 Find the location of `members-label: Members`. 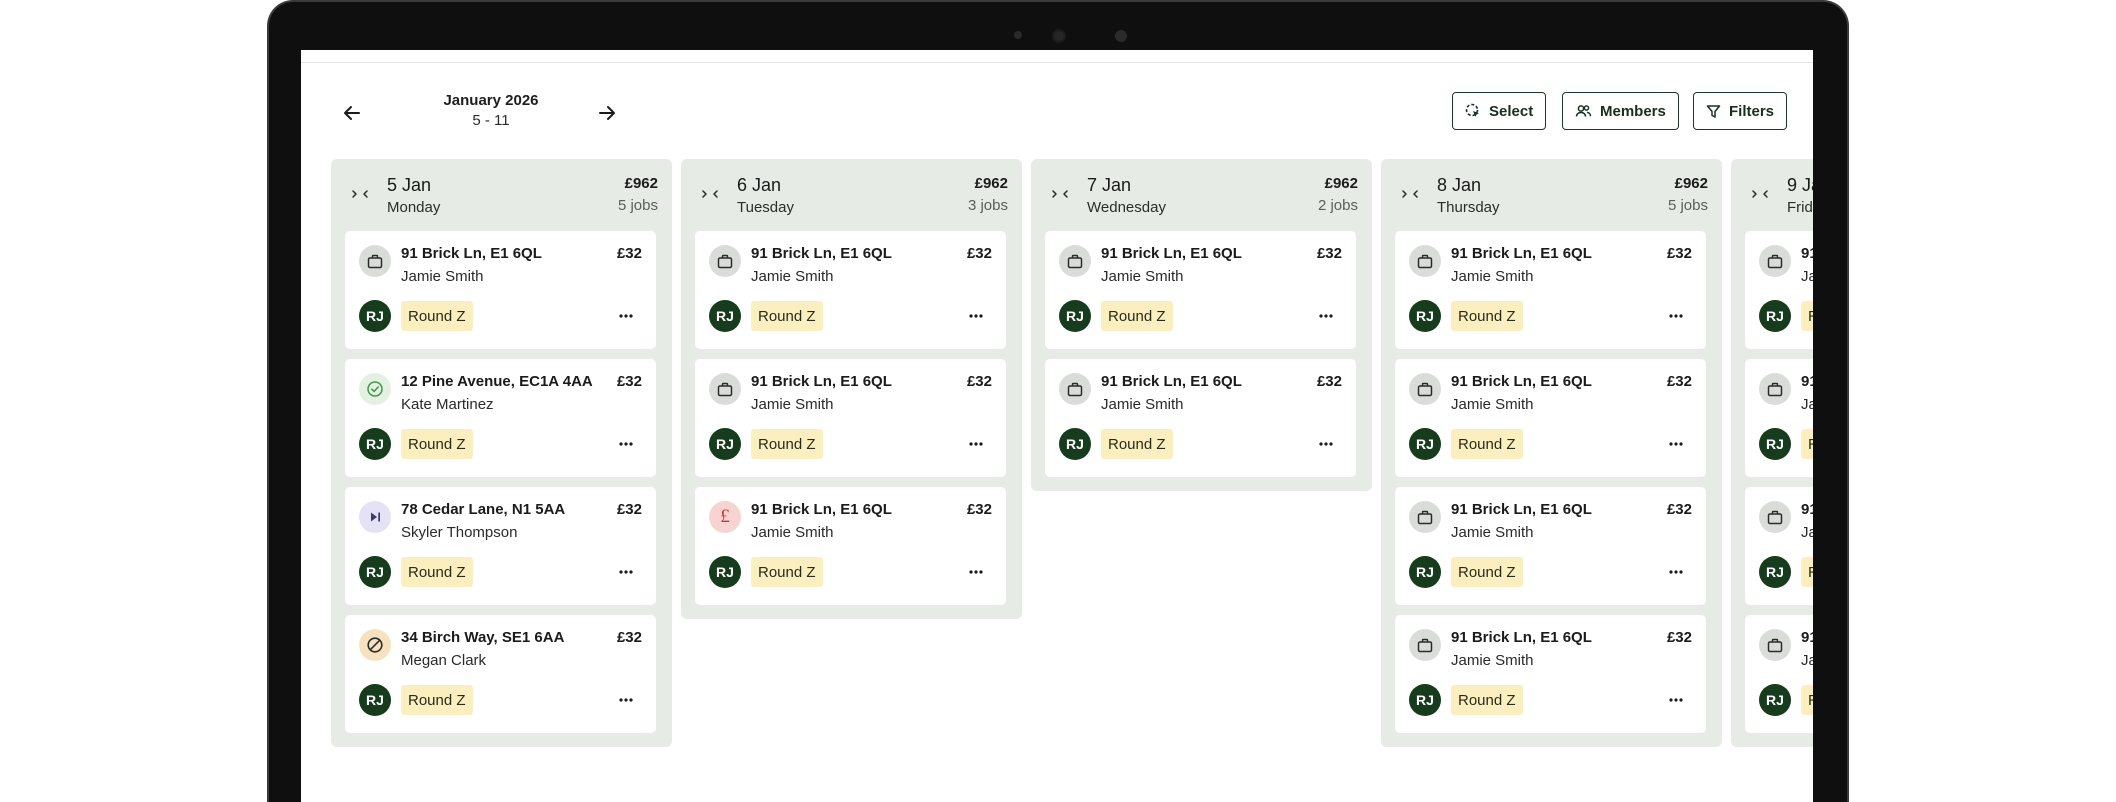

members-label: Members is located at coordinates (1633, 111).